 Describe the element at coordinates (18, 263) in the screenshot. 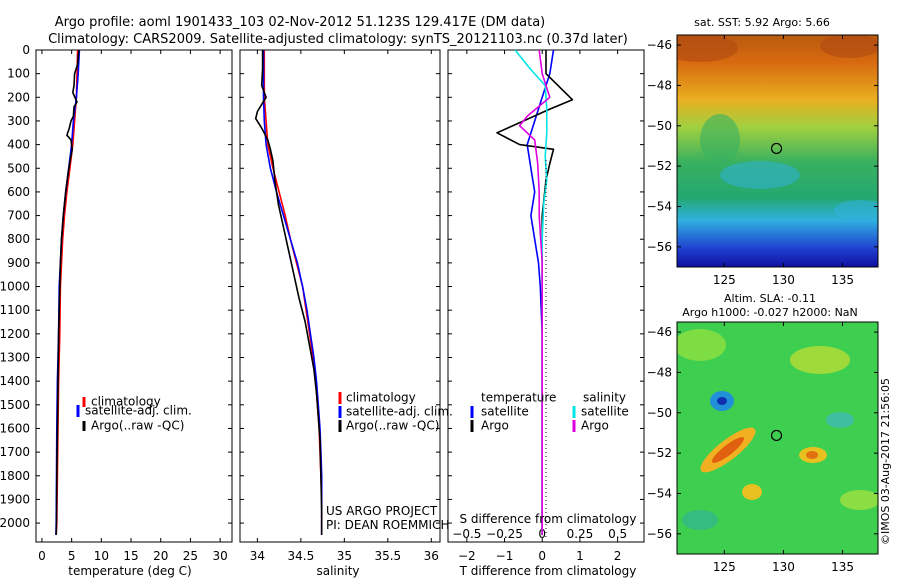

I see `depth-tick-label: 900` at that location.